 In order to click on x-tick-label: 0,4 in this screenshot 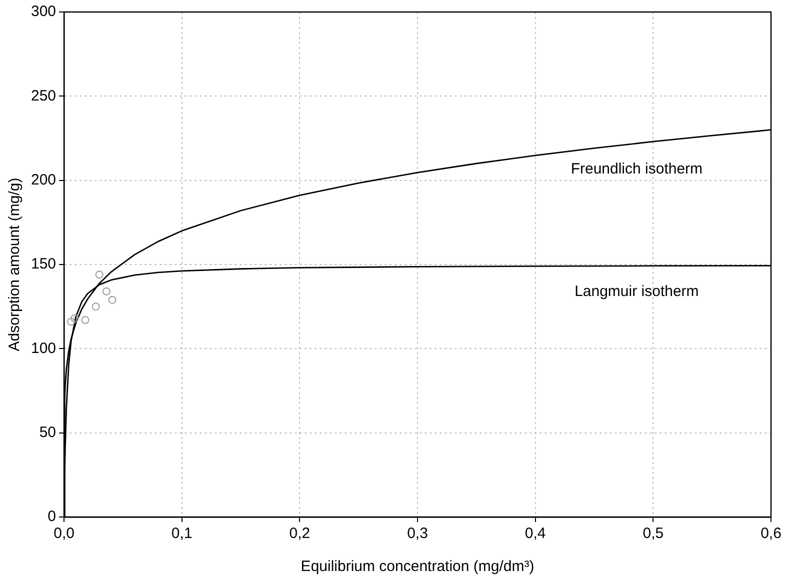, I will do `click(535, 533)`.